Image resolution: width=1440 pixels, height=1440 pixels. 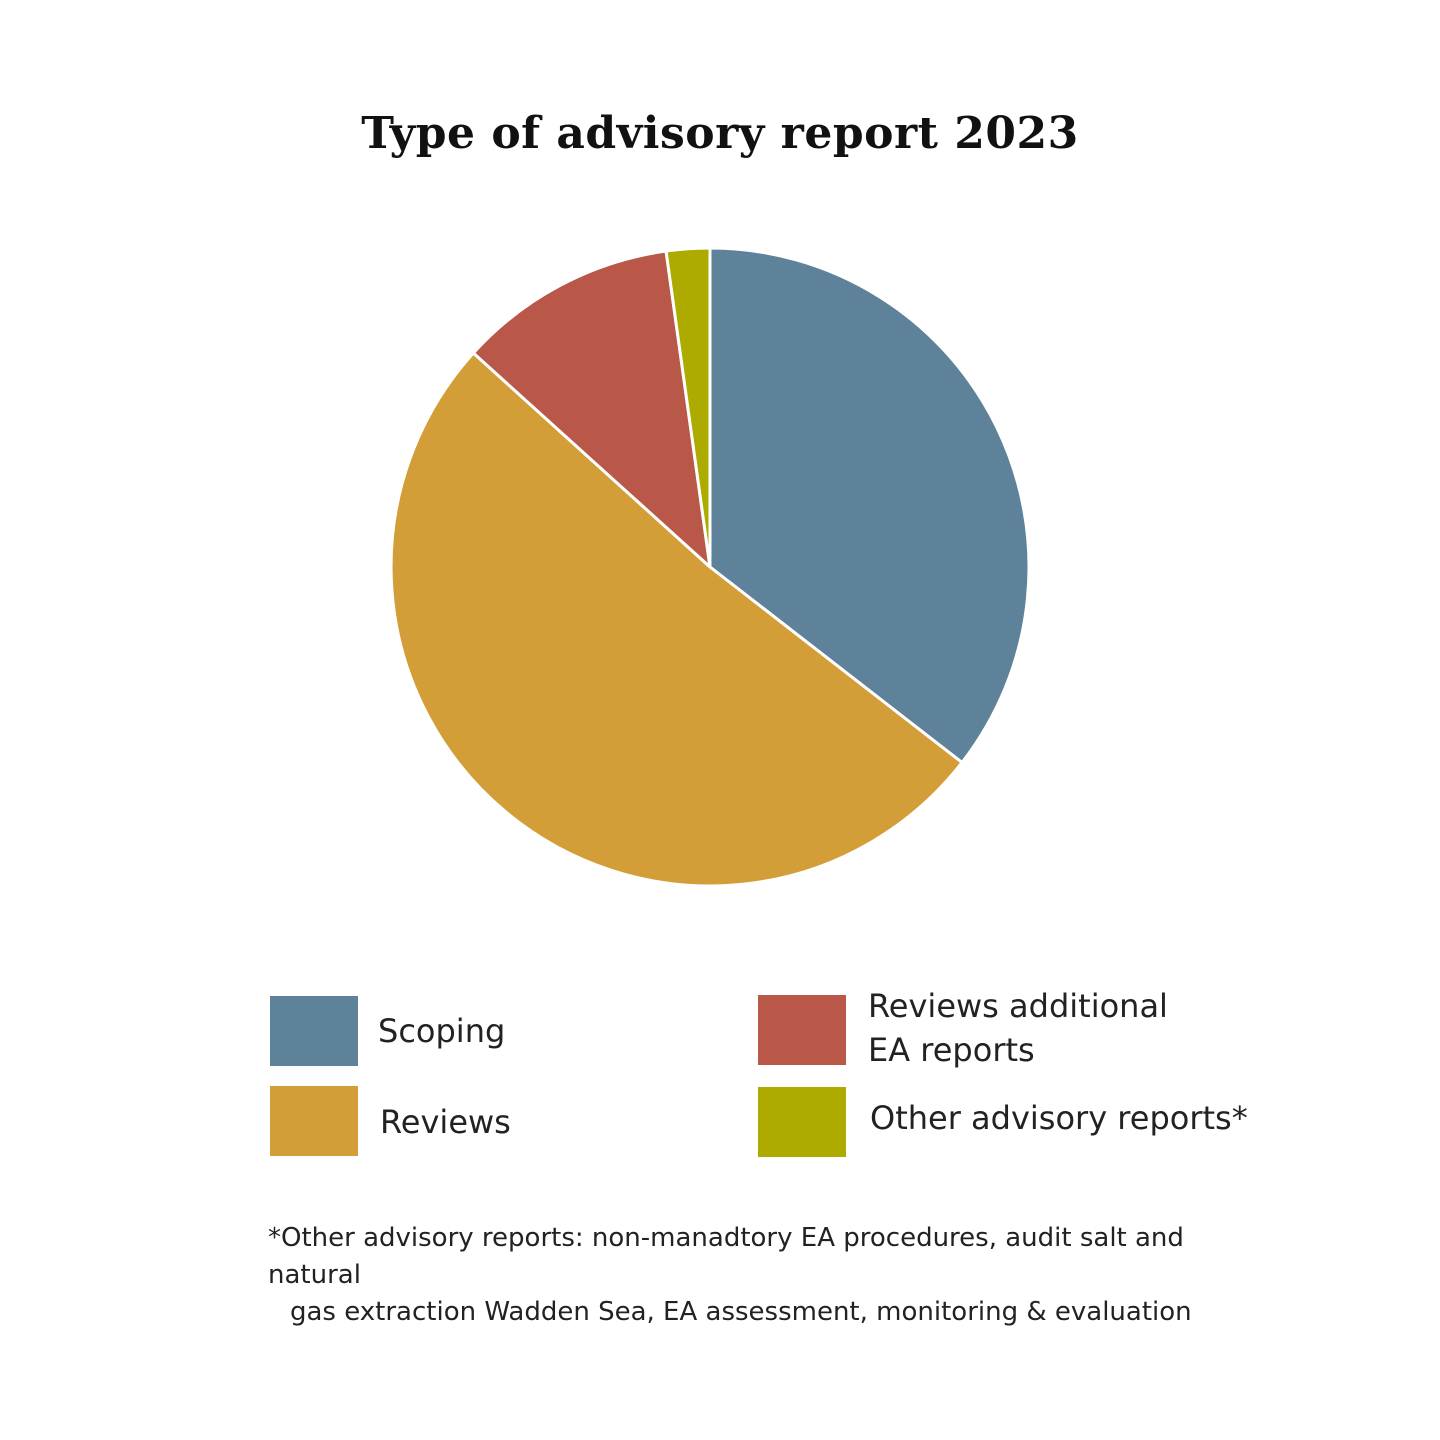 I want to click on pie-slice-reviews-additional-ea-reports, so click(x=591, y=409).